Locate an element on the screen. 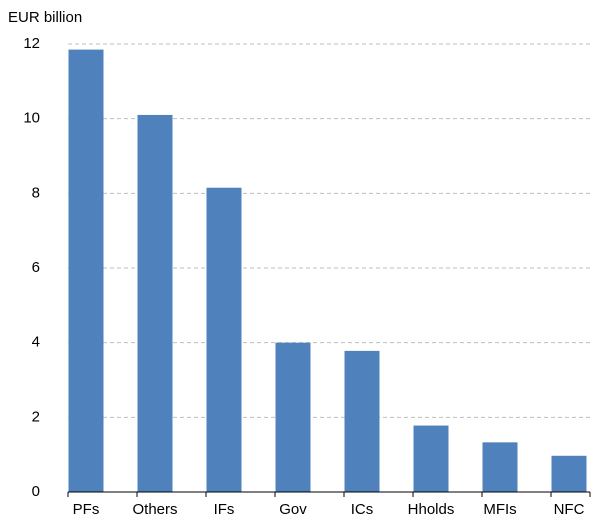 This screenshot has width=595, height=526. y-tick-label: 4 is located at coordinates (36, 342).